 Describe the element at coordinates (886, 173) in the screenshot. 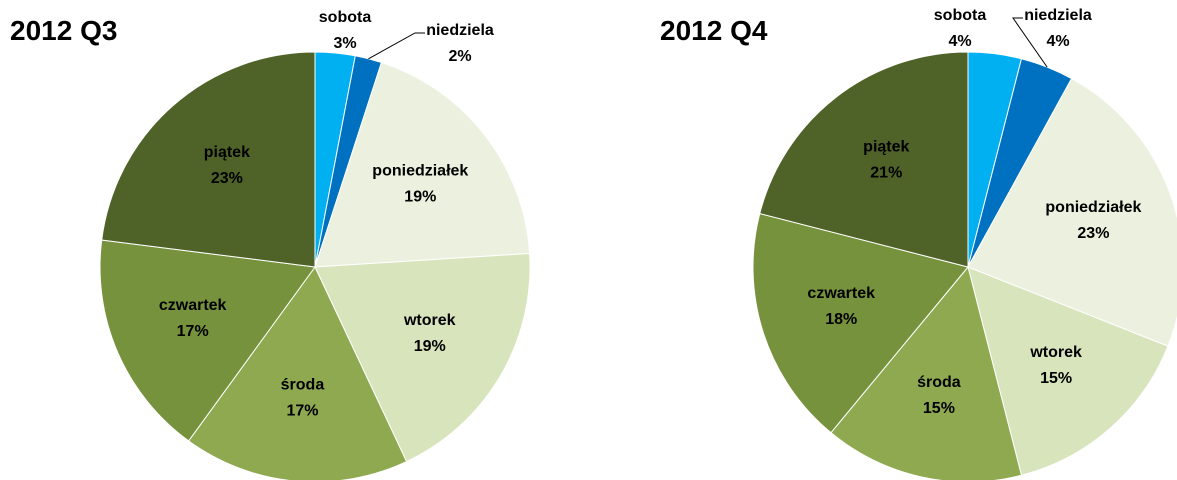

I see `slice-value: 21%` at that location.